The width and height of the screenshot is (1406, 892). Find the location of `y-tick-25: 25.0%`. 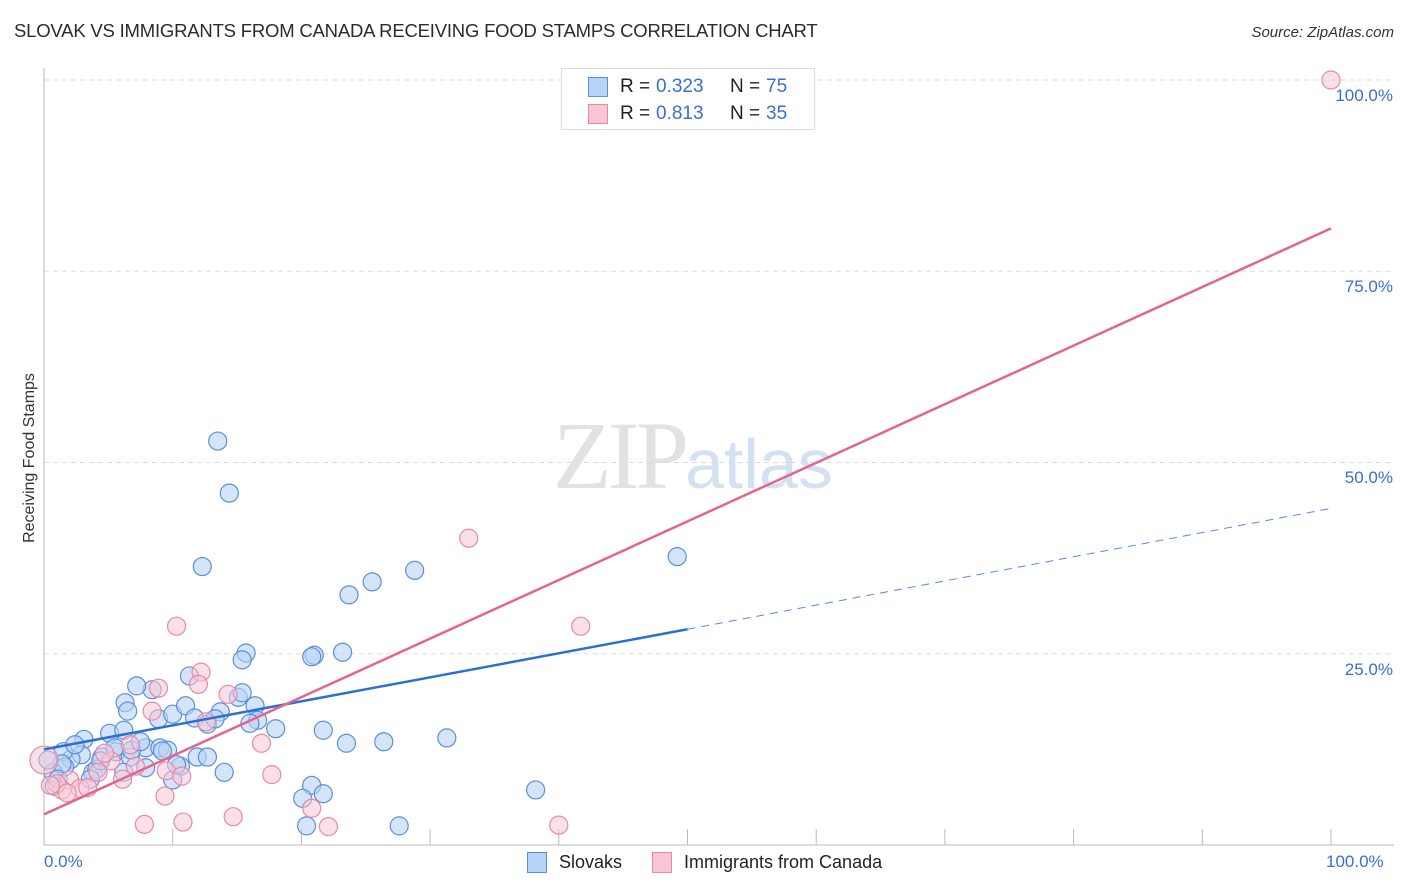

y-tick-25: 25.0% is located at coordinates (1368, 669).